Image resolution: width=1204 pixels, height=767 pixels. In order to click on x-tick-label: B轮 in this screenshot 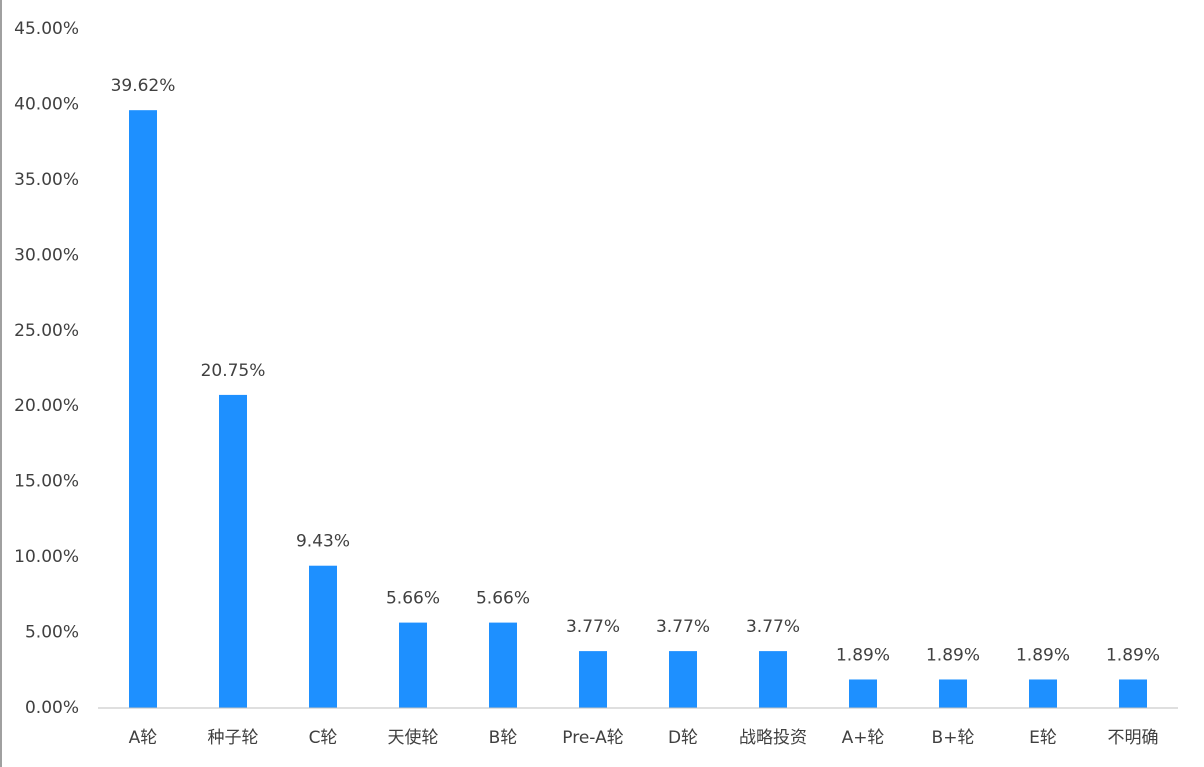, I will do `click(503, 738)`.